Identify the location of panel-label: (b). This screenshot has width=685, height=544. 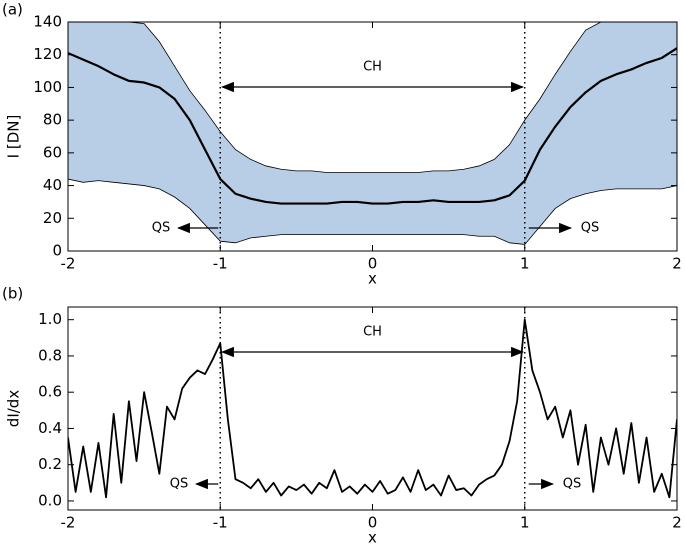
(12, 294).